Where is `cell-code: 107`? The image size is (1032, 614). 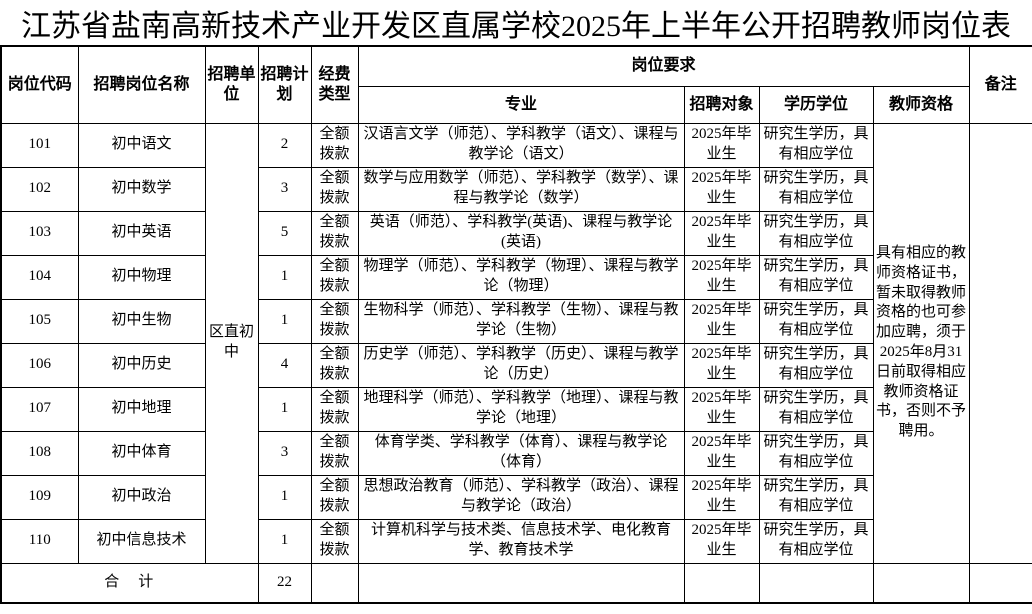
cell-code: 107 is located at coordinates (39, 409).